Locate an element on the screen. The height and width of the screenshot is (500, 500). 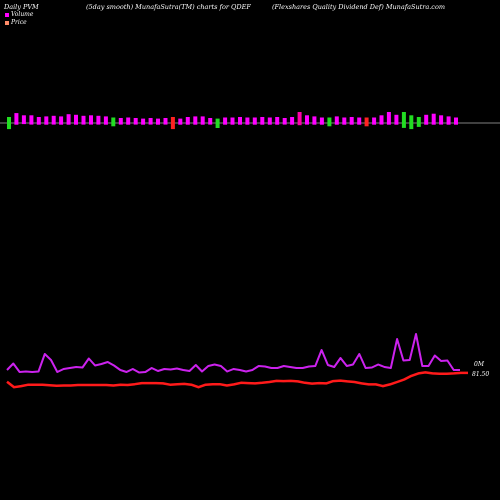
price-last-label: 81.50 is located at coordinates (480, 374).